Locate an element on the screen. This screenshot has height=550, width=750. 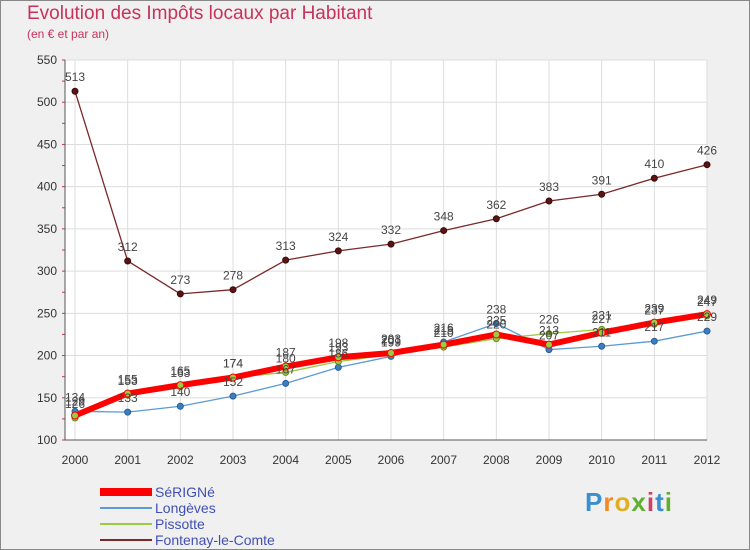
x-tick-label: 2006 is located at coordinates (391, 460).